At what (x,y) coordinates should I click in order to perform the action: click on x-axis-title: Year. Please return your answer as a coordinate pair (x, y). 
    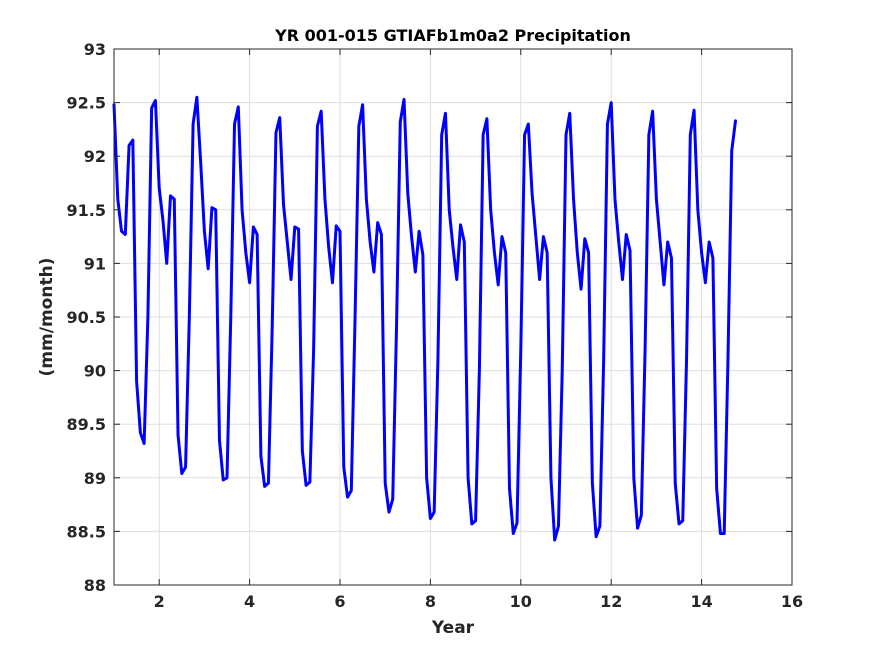
    Looking at the image, I should click on (453, 628).